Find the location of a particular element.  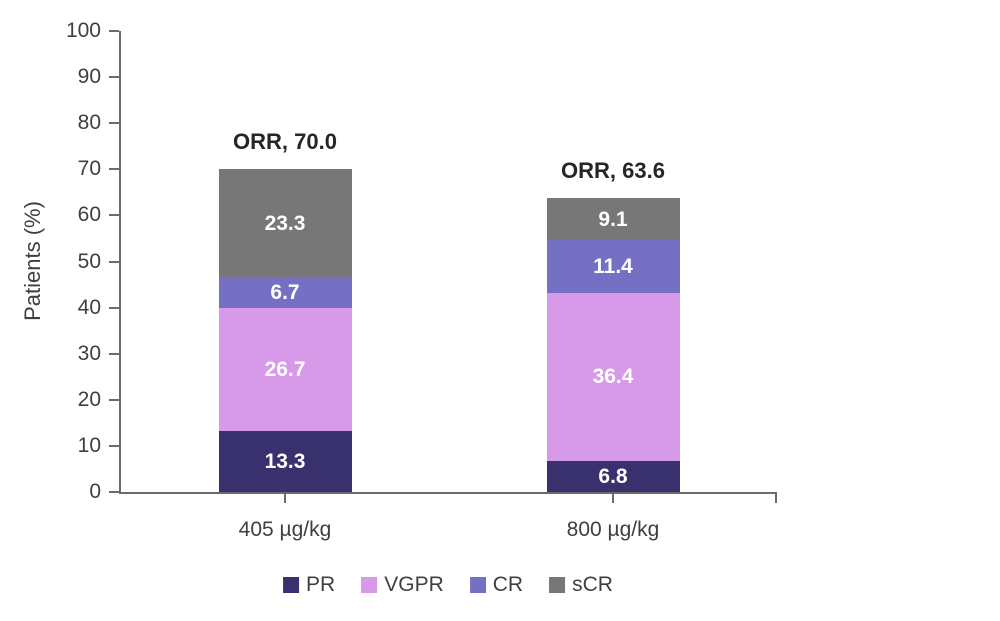

y-axis-tick-label: 60 is located at coordinates (89, 215).